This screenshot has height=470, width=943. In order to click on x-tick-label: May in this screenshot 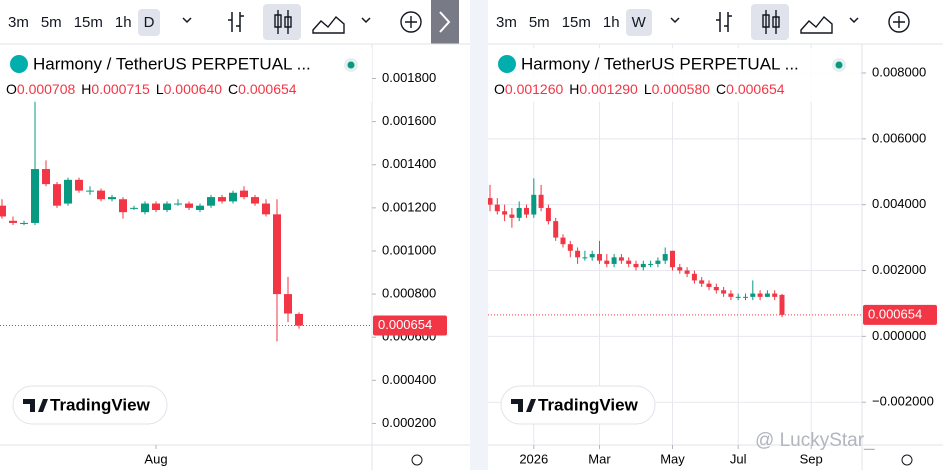, I will do `click(672, 458)`.